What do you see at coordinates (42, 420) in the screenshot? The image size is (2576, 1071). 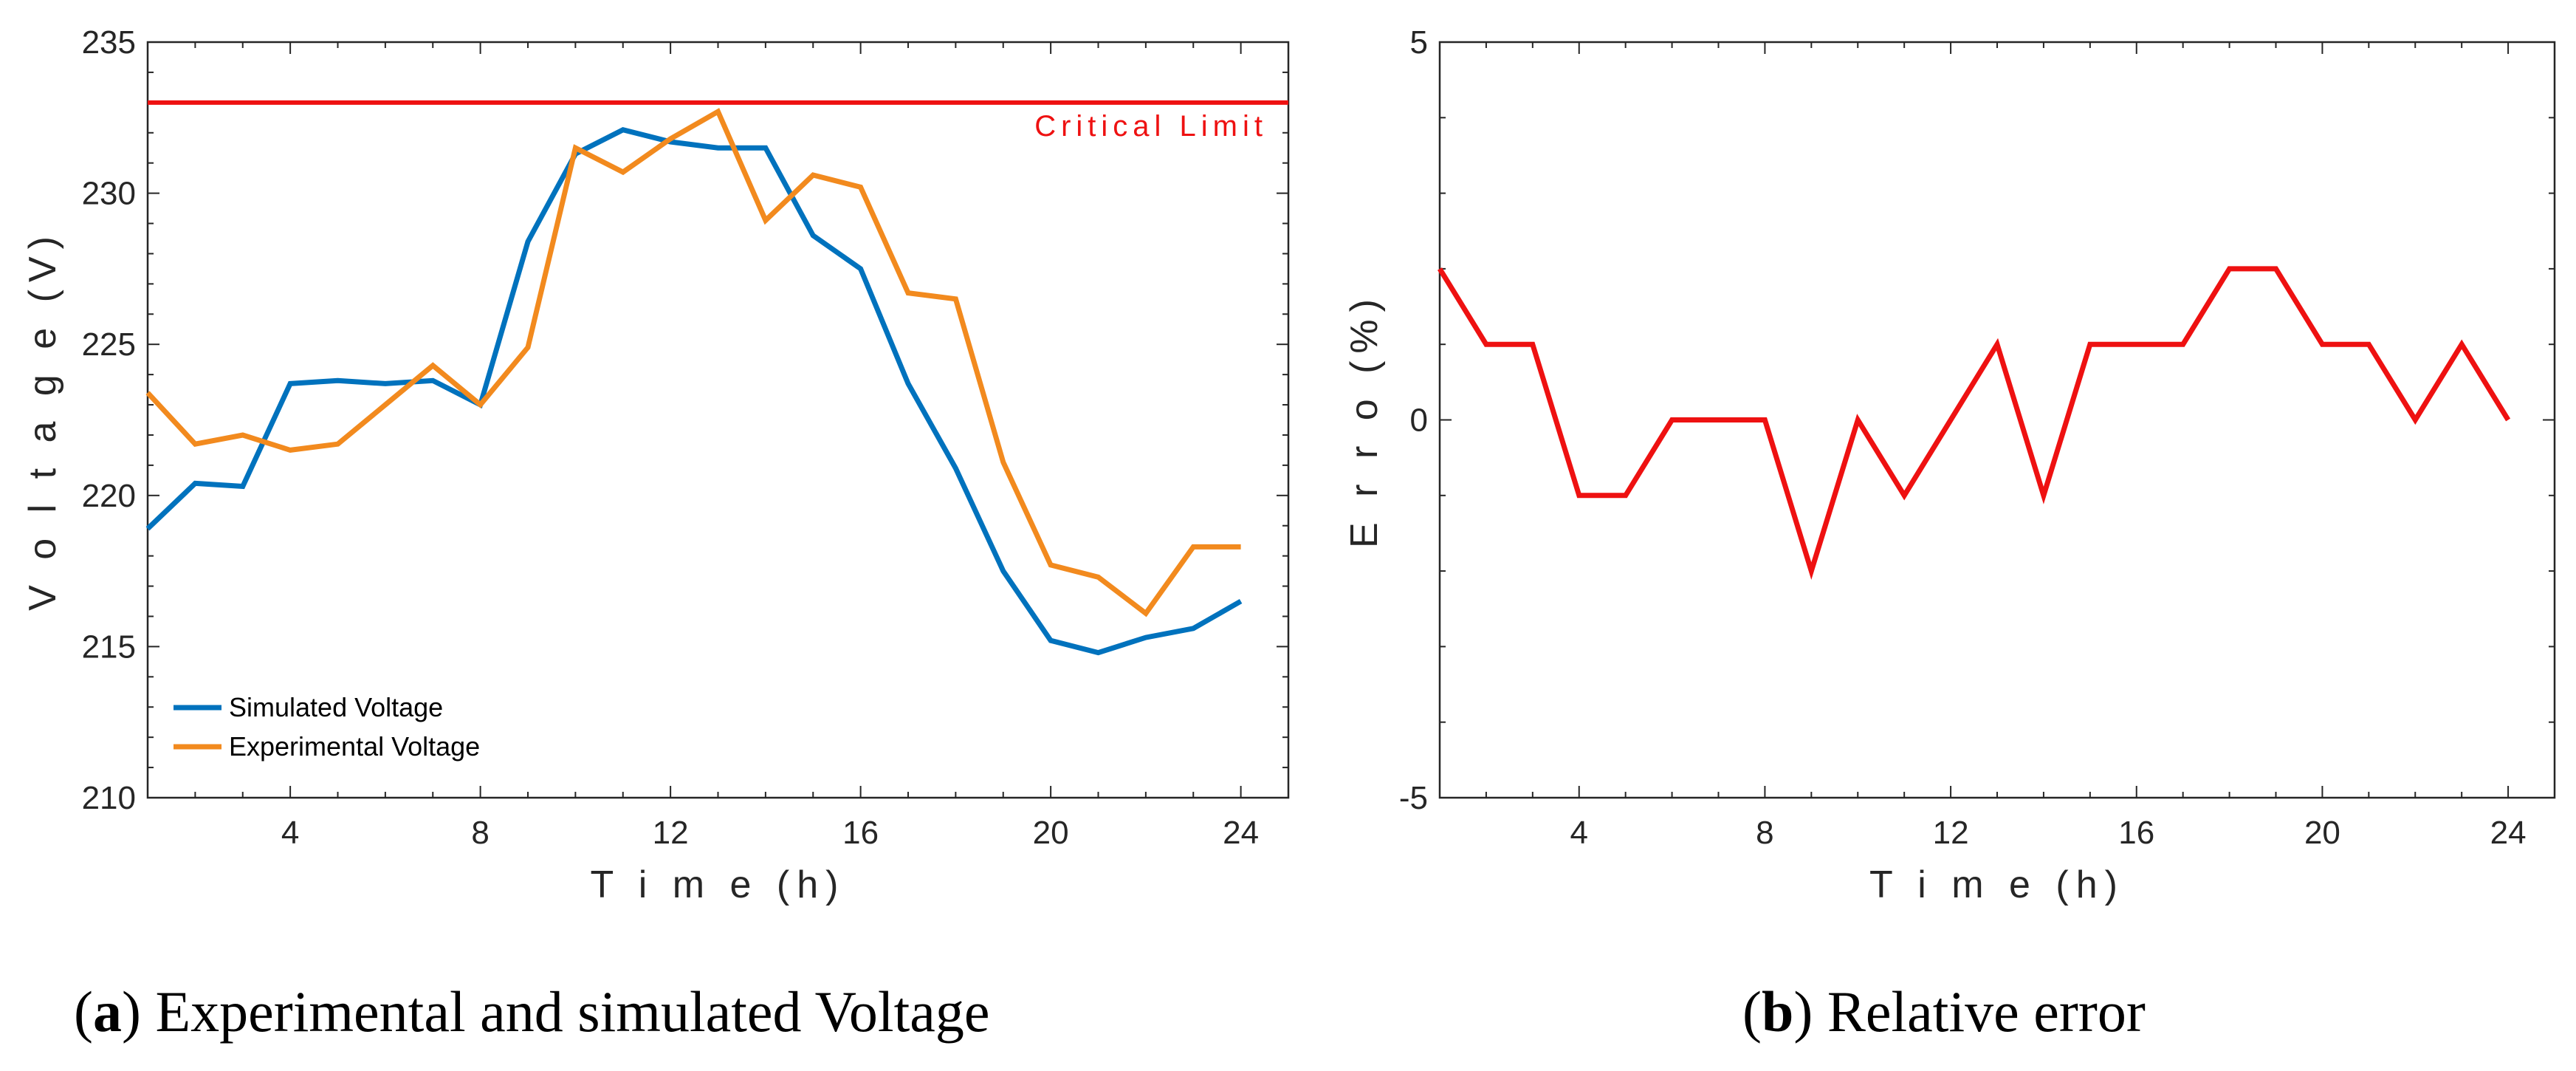 I see `voltage-y-axis-label: V o l t a g e (V)` at bounding box center [42, 420].